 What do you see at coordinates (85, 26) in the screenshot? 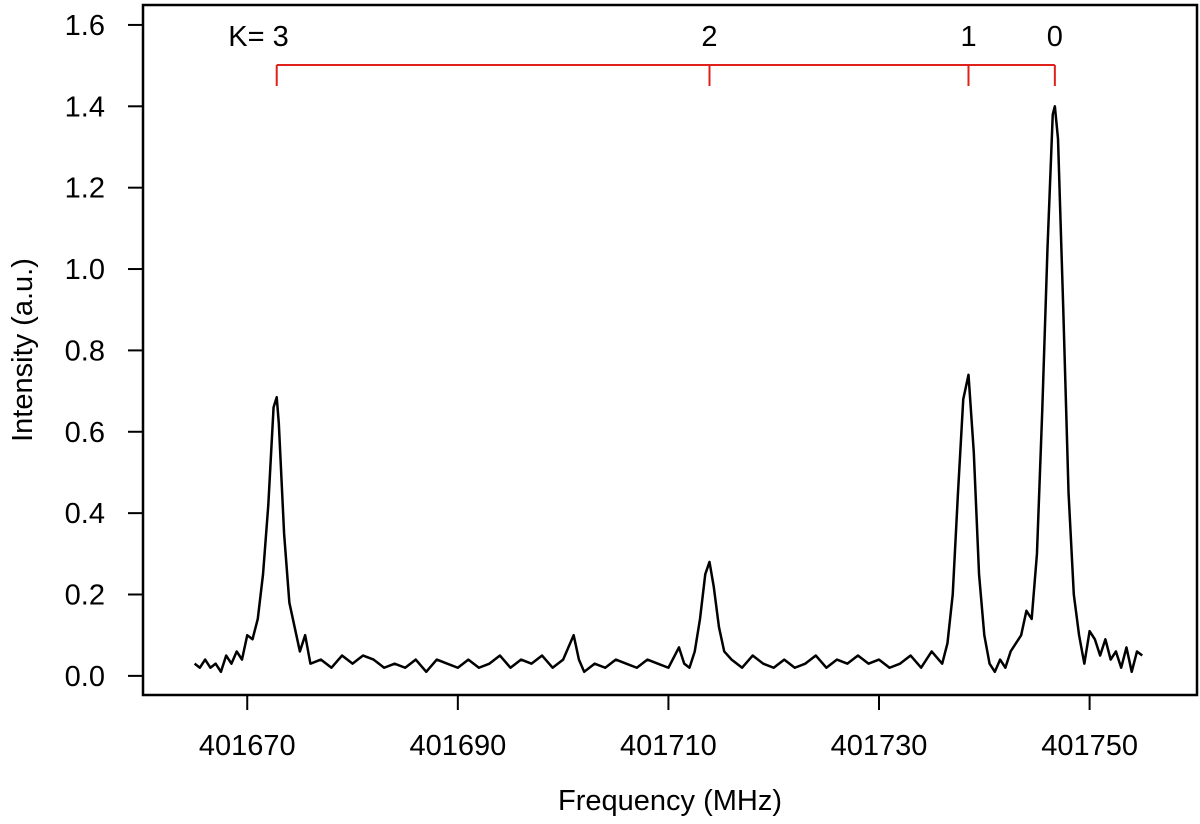
I see `y-tick-label: 1.6` at bounding box center [85, 26].